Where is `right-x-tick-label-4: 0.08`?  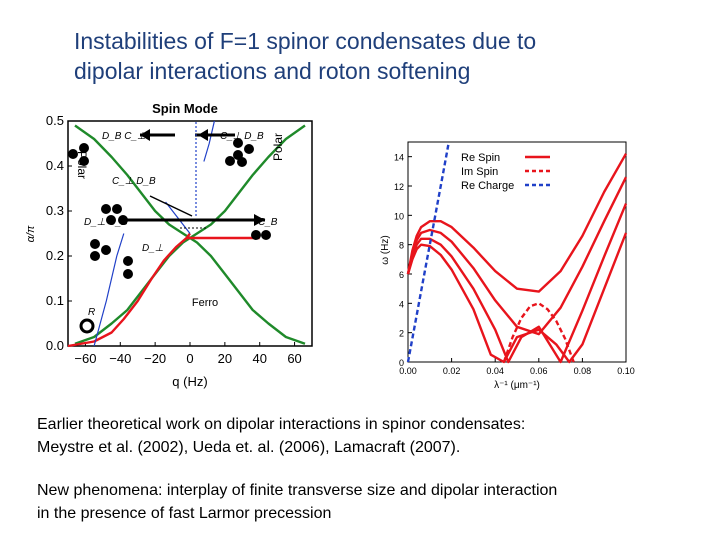
right-x-tick-label-4: 0.08 is located at coordinates (583, 371).